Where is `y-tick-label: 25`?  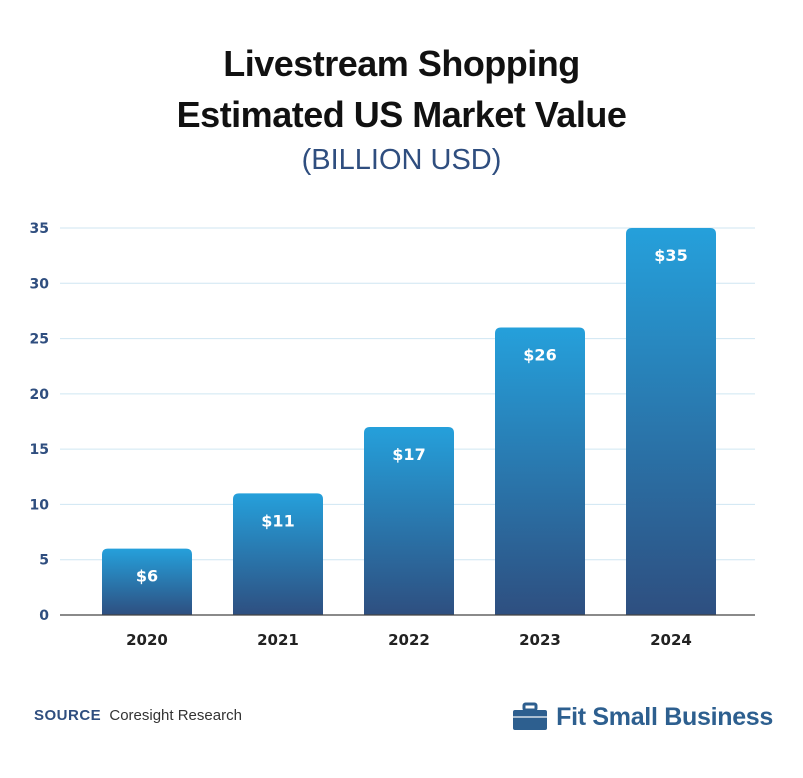
y-tick-label: 25 is located at coordinates (39, 340).